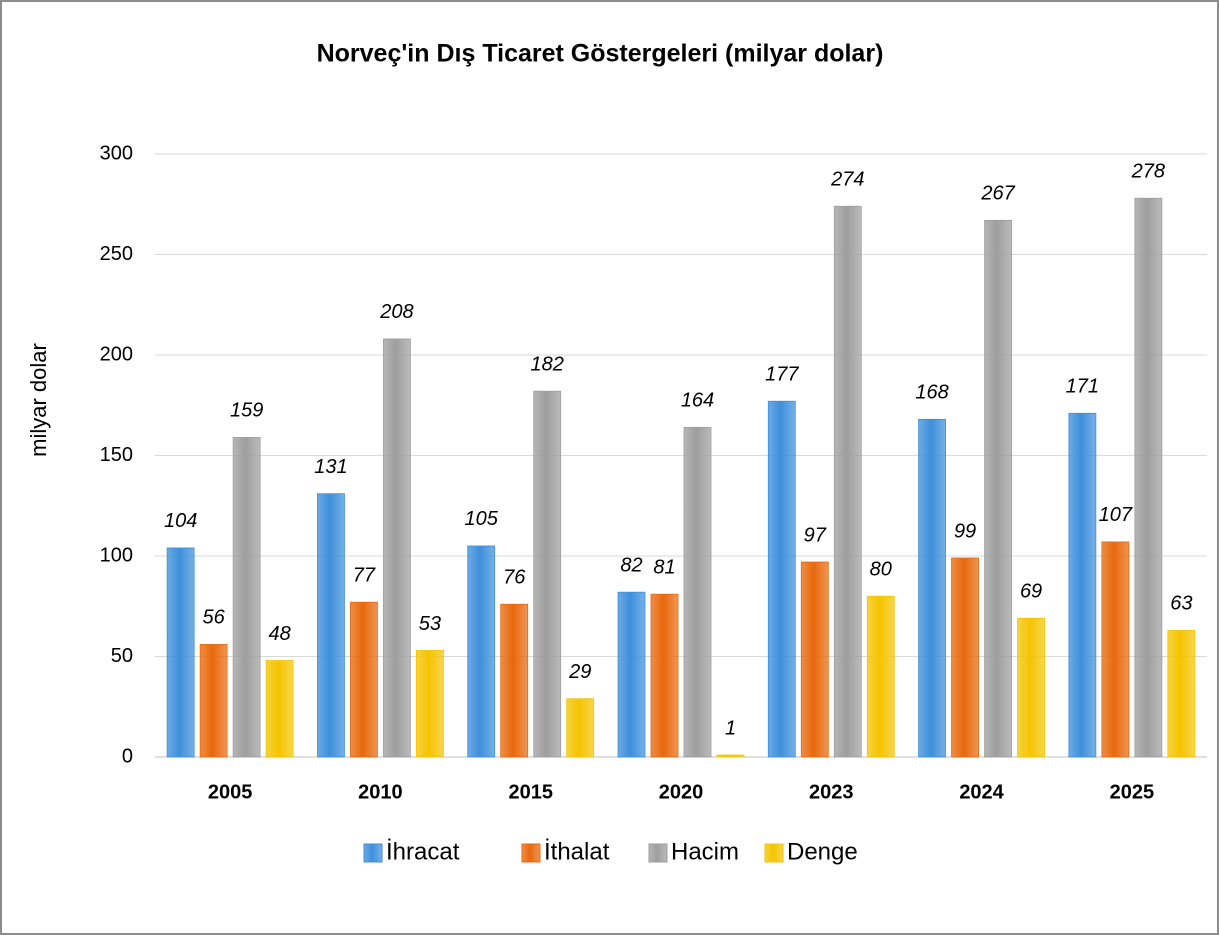  I want to click on legend-label: Hacim, so click(705, 851).